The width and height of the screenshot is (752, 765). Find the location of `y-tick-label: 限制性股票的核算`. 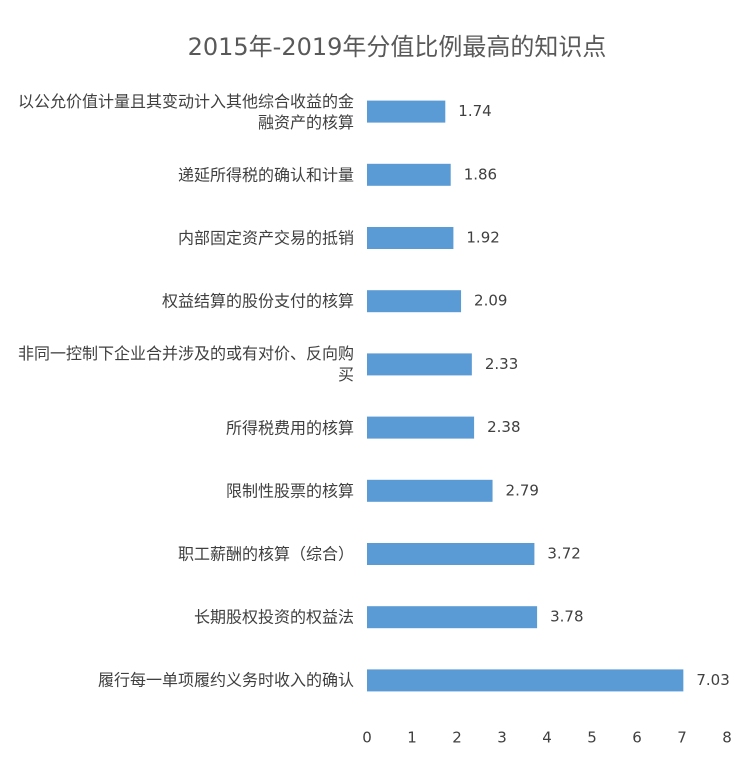

y-tick-label: 限制性股票的核算 is located at coordinates (289, 491).